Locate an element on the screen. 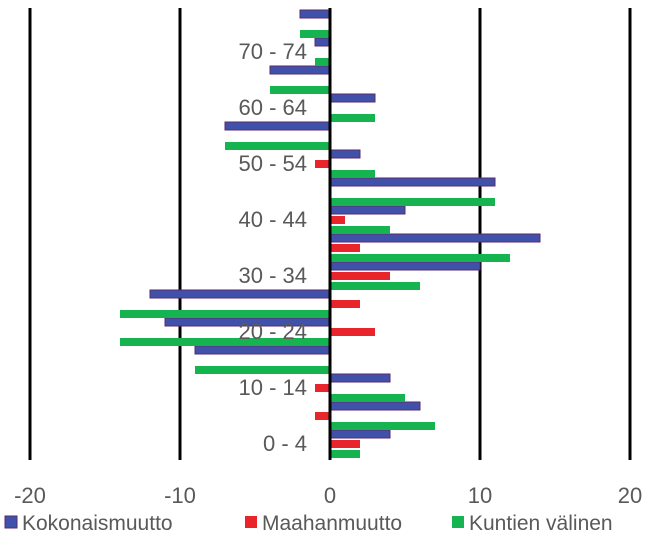  category-label-6: 30 - 34 is located at coordinates (273, 275).